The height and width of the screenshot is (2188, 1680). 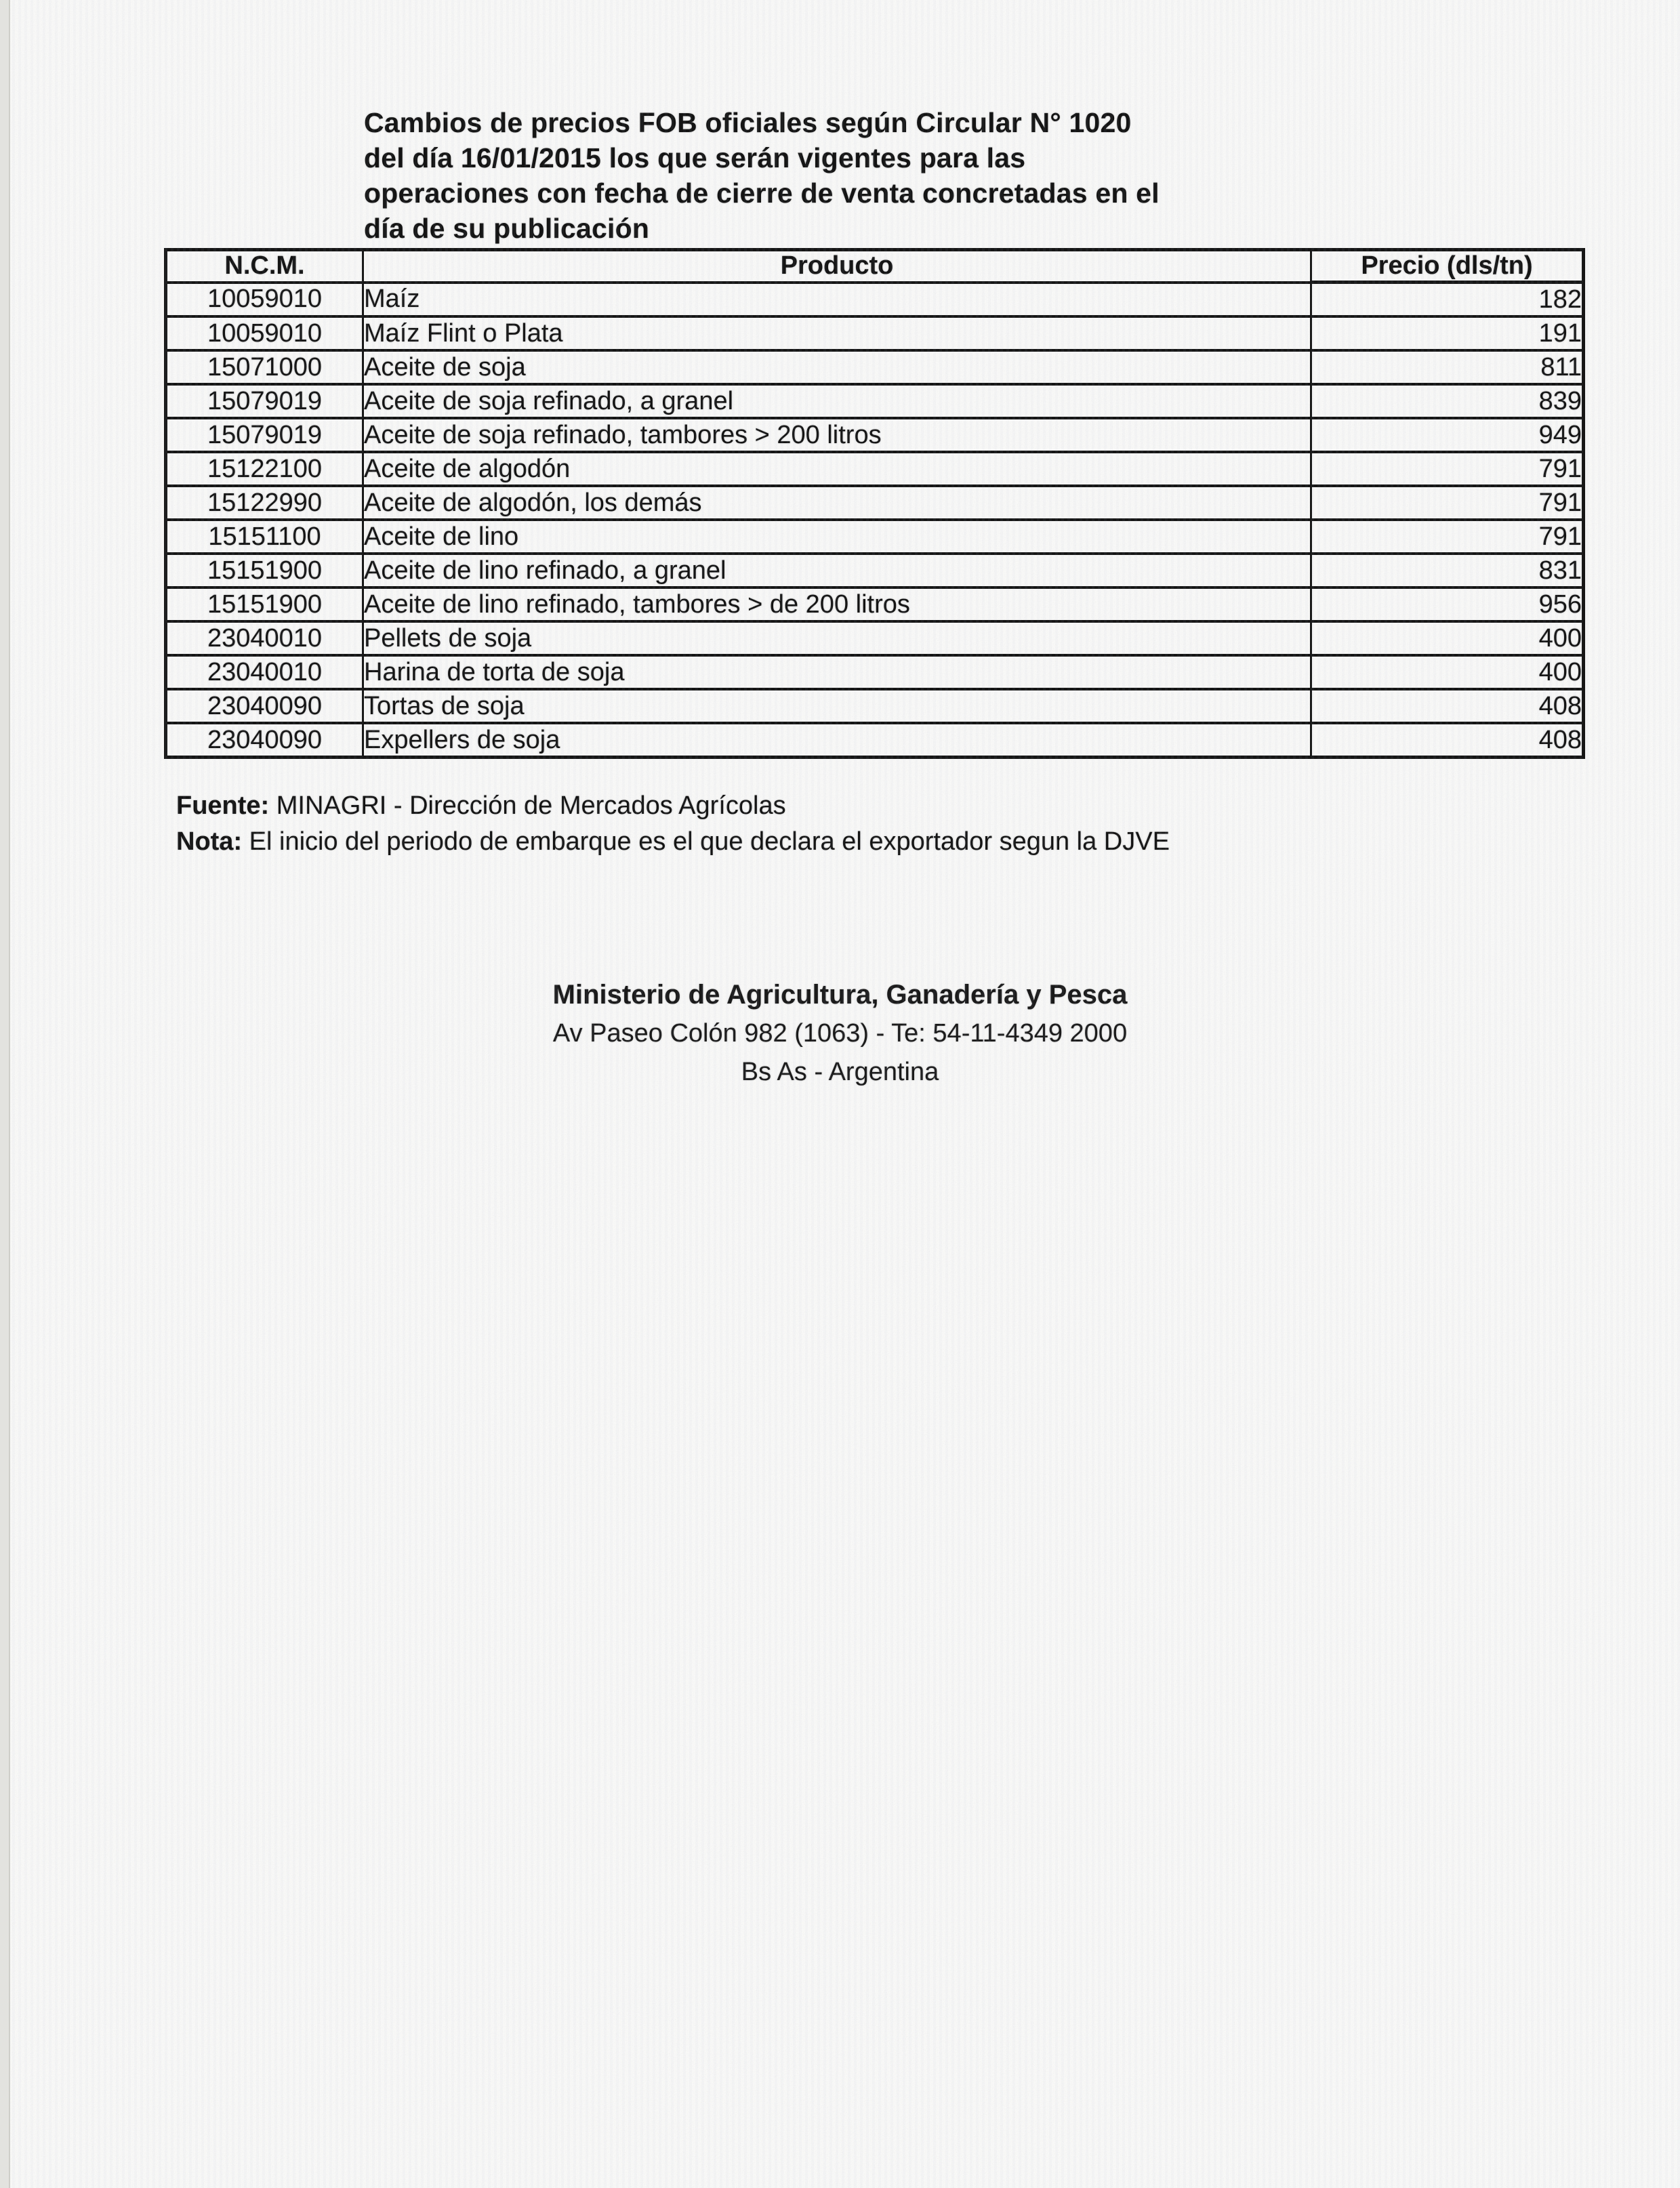 I want to click on precio-cell: 811, so click(x=1447, y=367).